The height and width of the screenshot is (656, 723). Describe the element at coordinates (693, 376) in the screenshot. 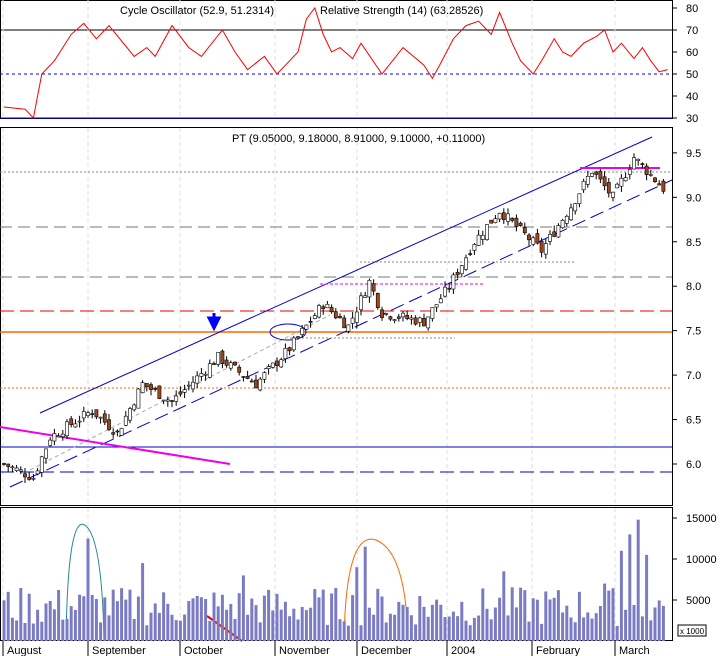

I see `price-tick-label: 7.0` at that location.